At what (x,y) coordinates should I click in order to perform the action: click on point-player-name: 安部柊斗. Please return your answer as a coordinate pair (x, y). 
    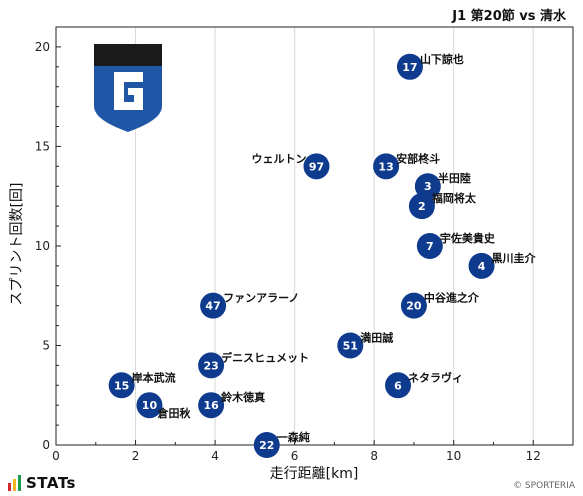
    Looking at the image, I should click on (418, 158).